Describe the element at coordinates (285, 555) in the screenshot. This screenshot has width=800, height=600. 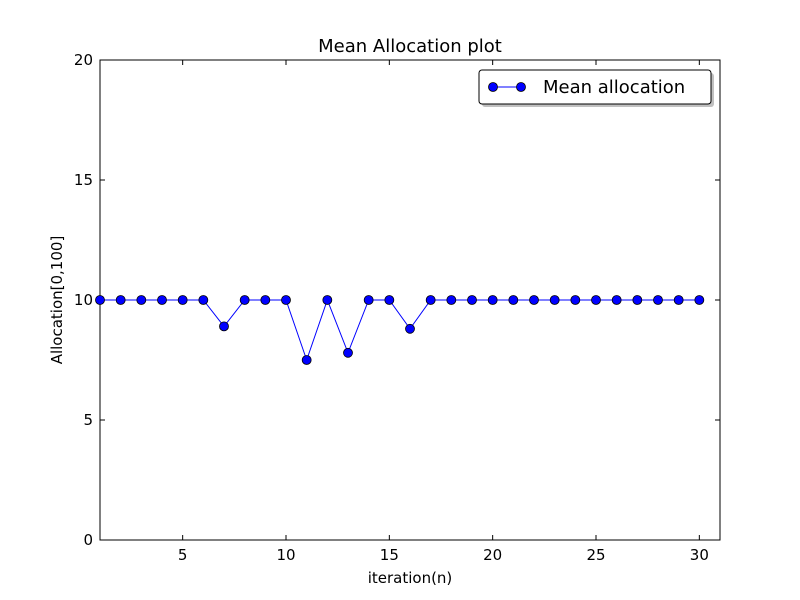
I see `x-tick-label: 10` at that location.